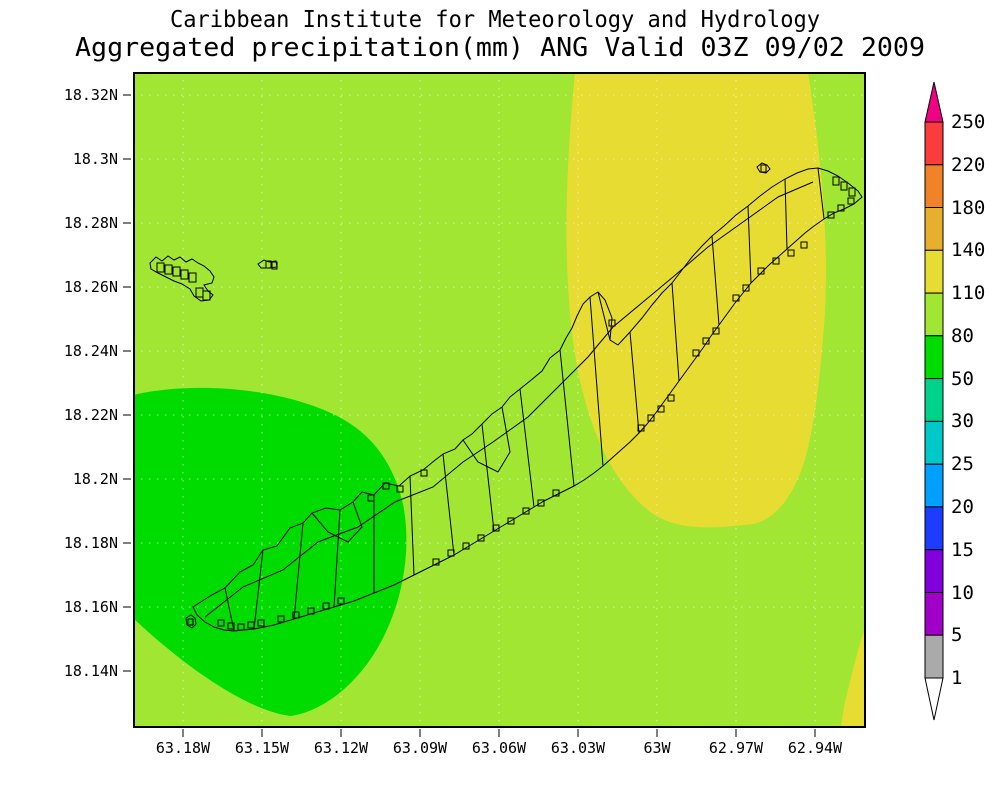  Describe the element at coordinates (736, 748) in the screenshot. I see `lon-label: 62.97W` at that location.